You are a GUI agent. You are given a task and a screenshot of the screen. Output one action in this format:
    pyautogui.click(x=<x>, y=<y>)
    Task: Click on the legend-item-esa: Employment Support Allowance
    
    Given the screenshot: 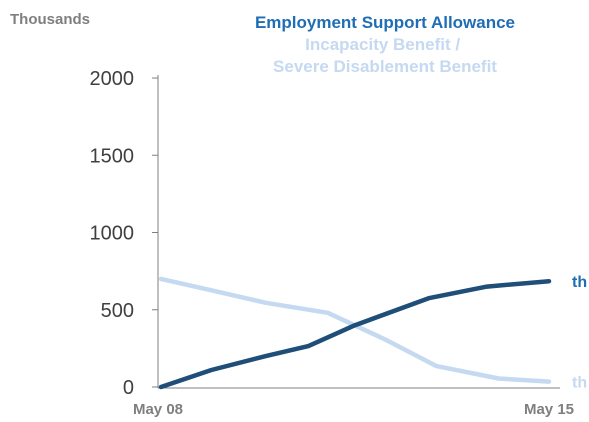 What is the action you would take?
    pyautogui.click(x=385, y=22)
    